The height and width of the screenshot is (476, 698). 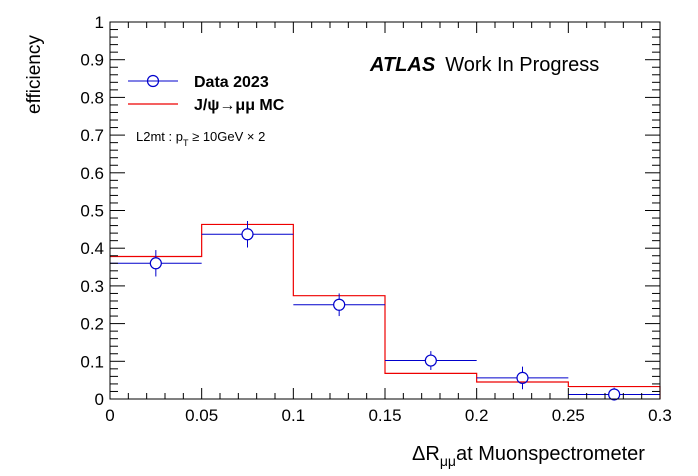 What do you see at coordinates (109, 415) in the screenshot?
I see `x-tick-label: 0` at bounding box center [109, 415].